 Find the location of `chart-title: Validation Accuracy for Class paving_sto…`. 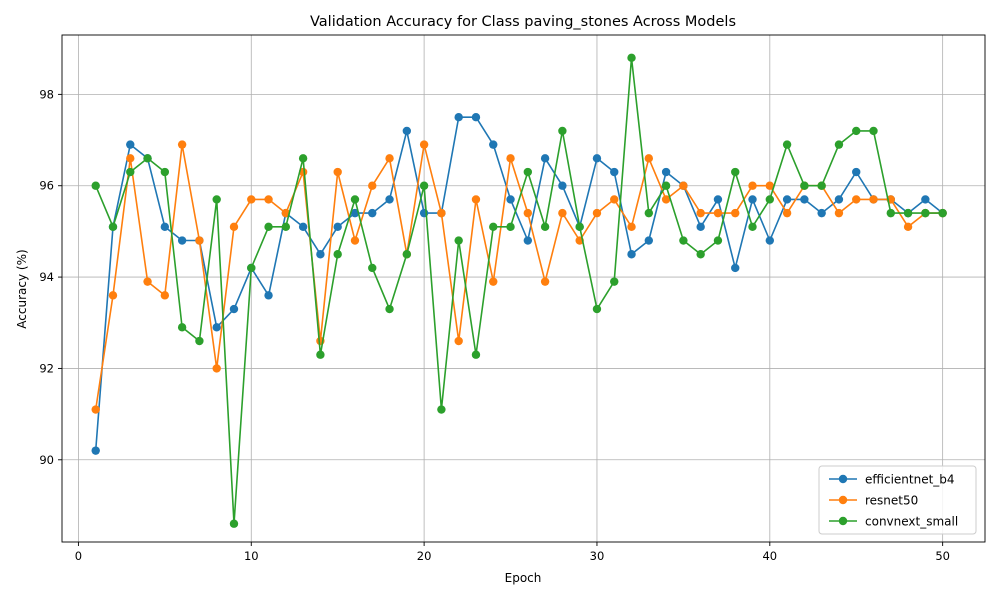

chart-title: Validation Accuracy for Class paving_sto… is located at coordinates (523, 22).